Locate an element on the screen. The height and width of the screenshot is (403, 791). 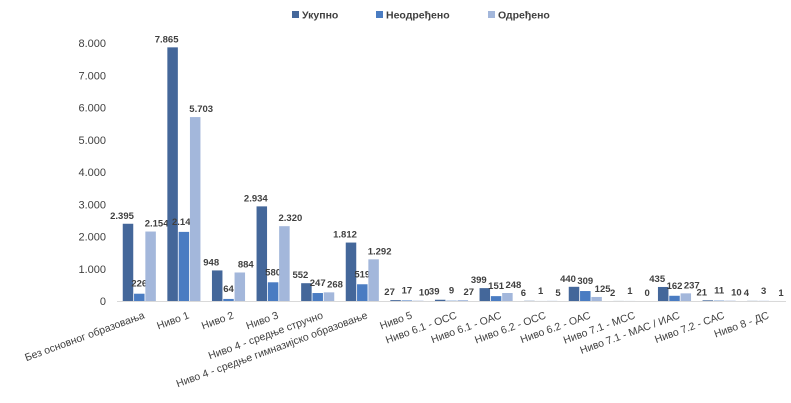
data-label: 247 is located at coordinates (318, 283).